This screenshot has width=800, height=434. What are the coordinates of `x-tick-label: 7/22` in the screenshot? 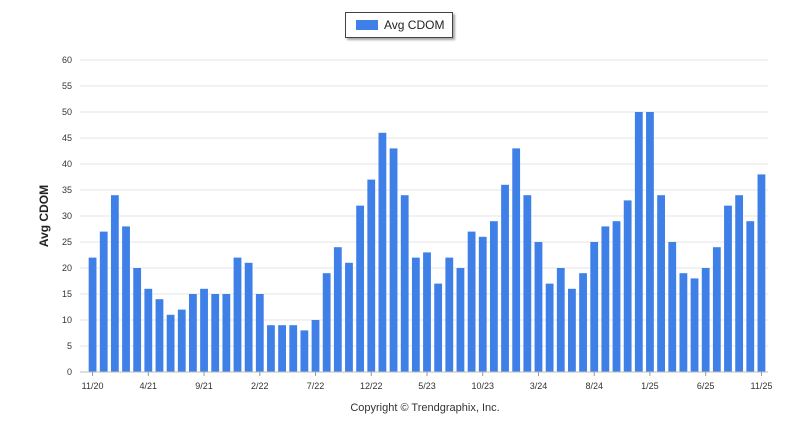 It's located at (316, 386).